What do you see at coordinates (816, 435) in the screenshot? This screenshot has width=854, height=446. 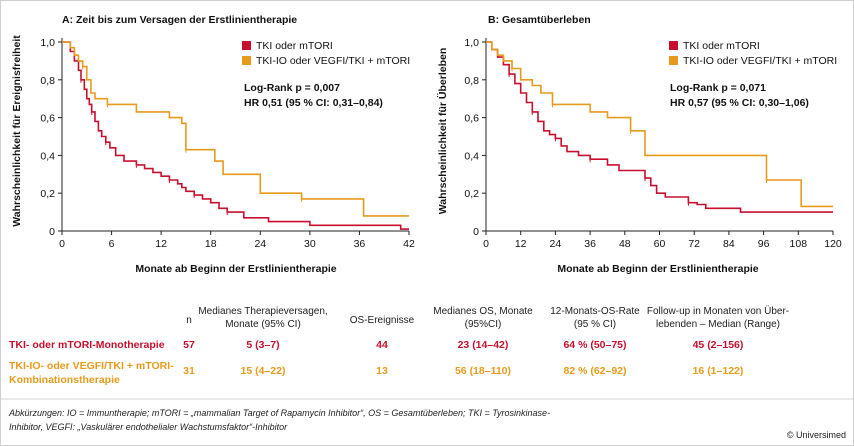 I see `copyright: © Universimed` at bounding box center [816, 435].